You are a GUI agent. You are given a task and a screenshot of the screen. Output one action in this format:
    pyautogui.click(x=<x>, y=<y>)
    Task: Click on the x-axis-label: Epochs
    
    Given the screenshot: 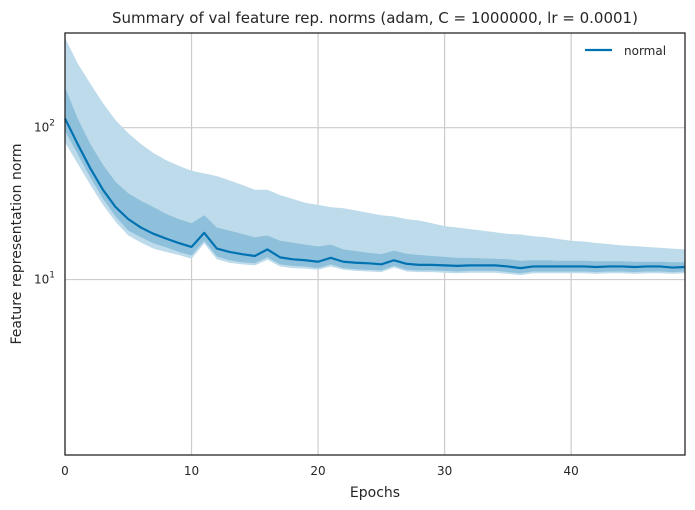 What is the action you would take?
    pyautogui.click(x=375, y=493)
    